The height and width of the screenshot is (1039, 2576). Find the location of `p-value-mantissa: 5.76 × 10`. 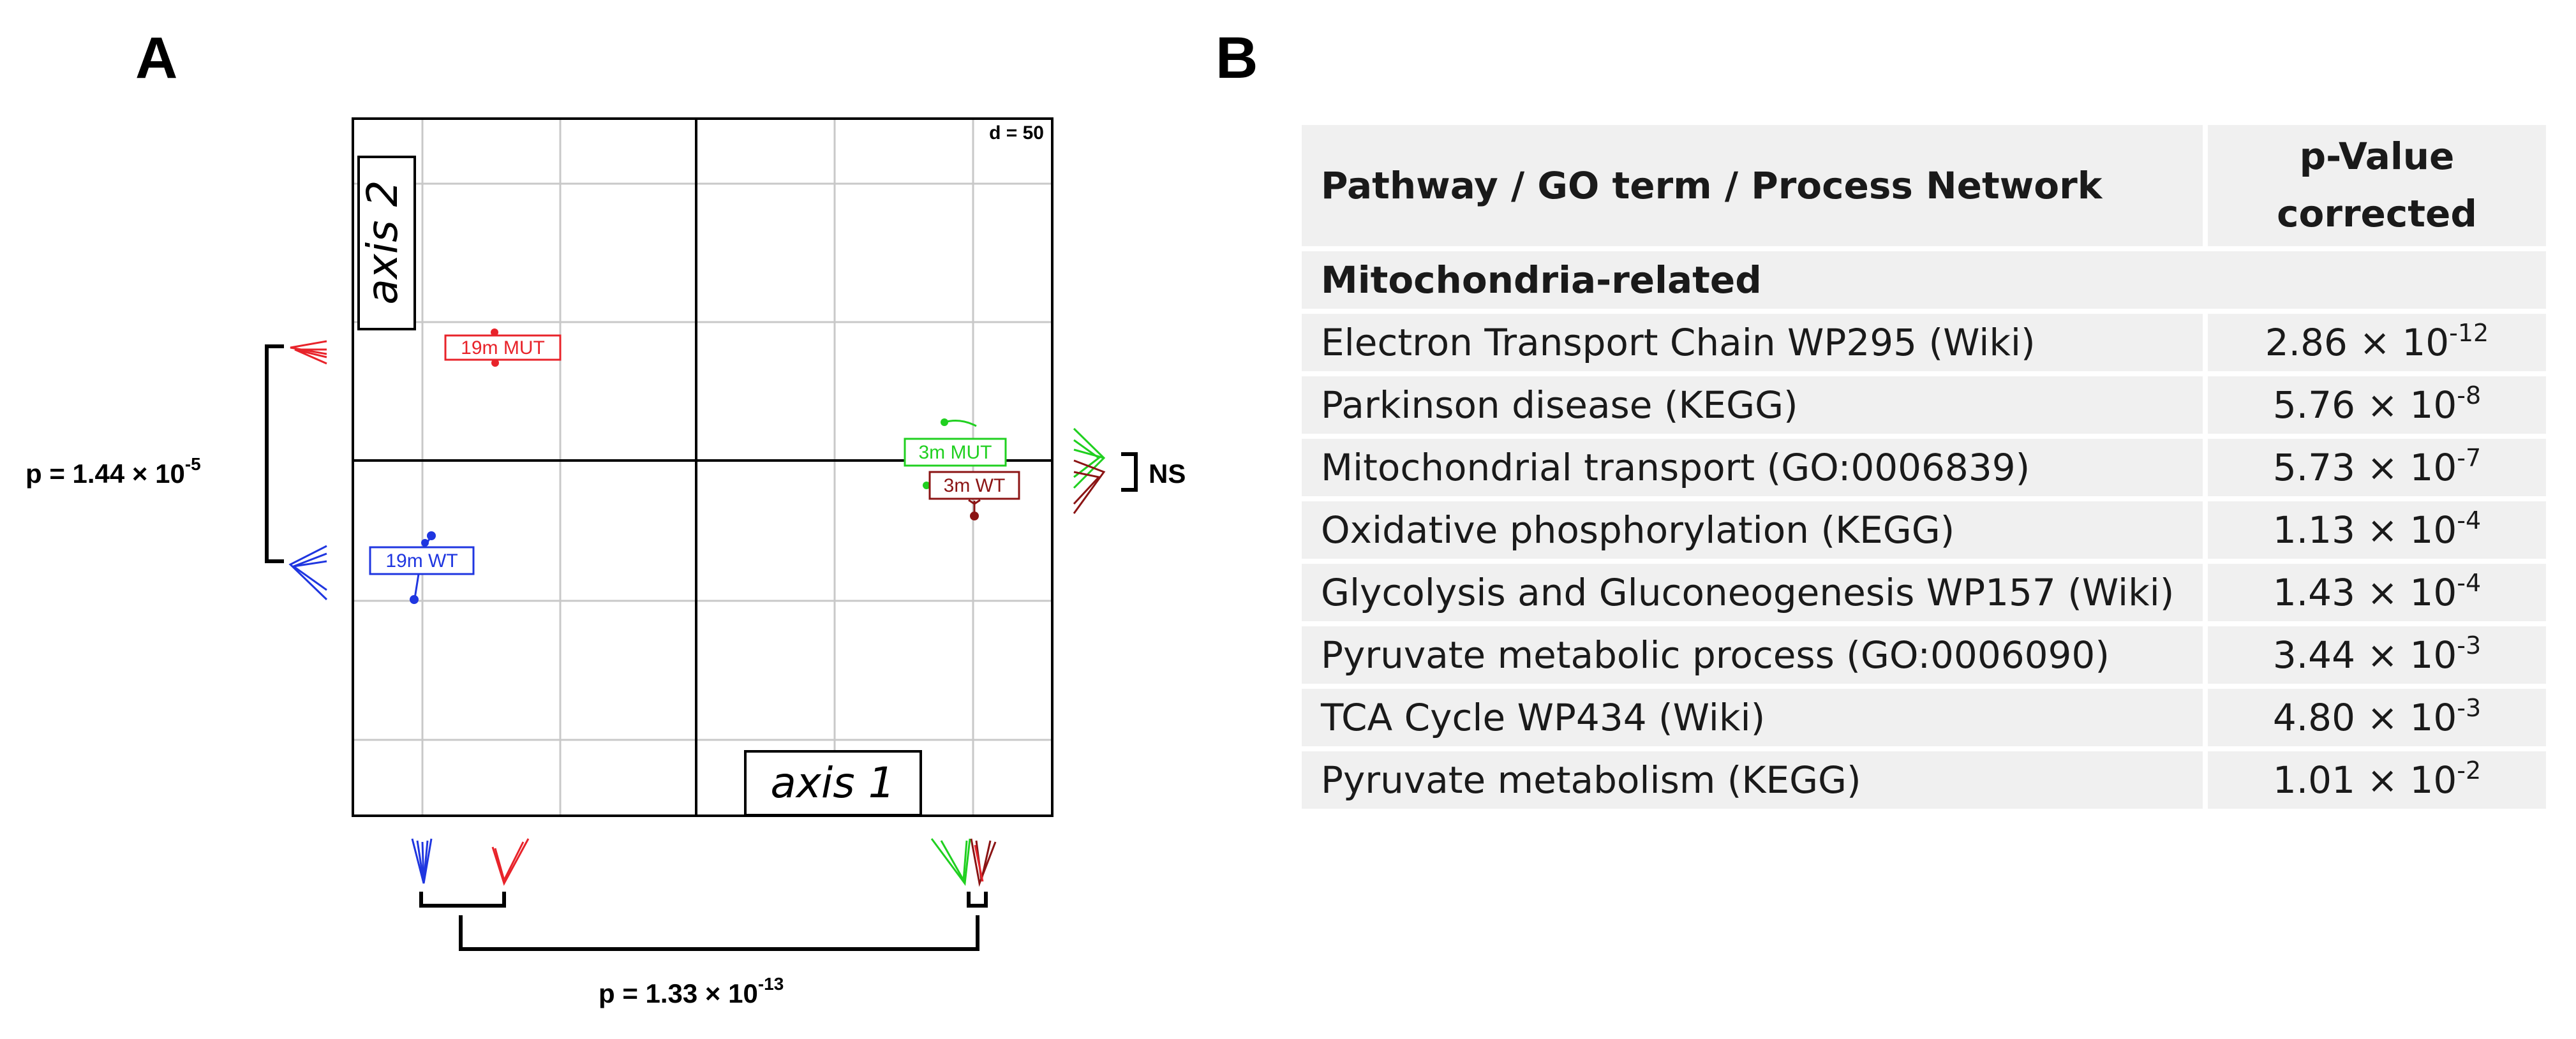

p-value-mantissa: 5.76 × 10 is located at coordinates (2364, 405).